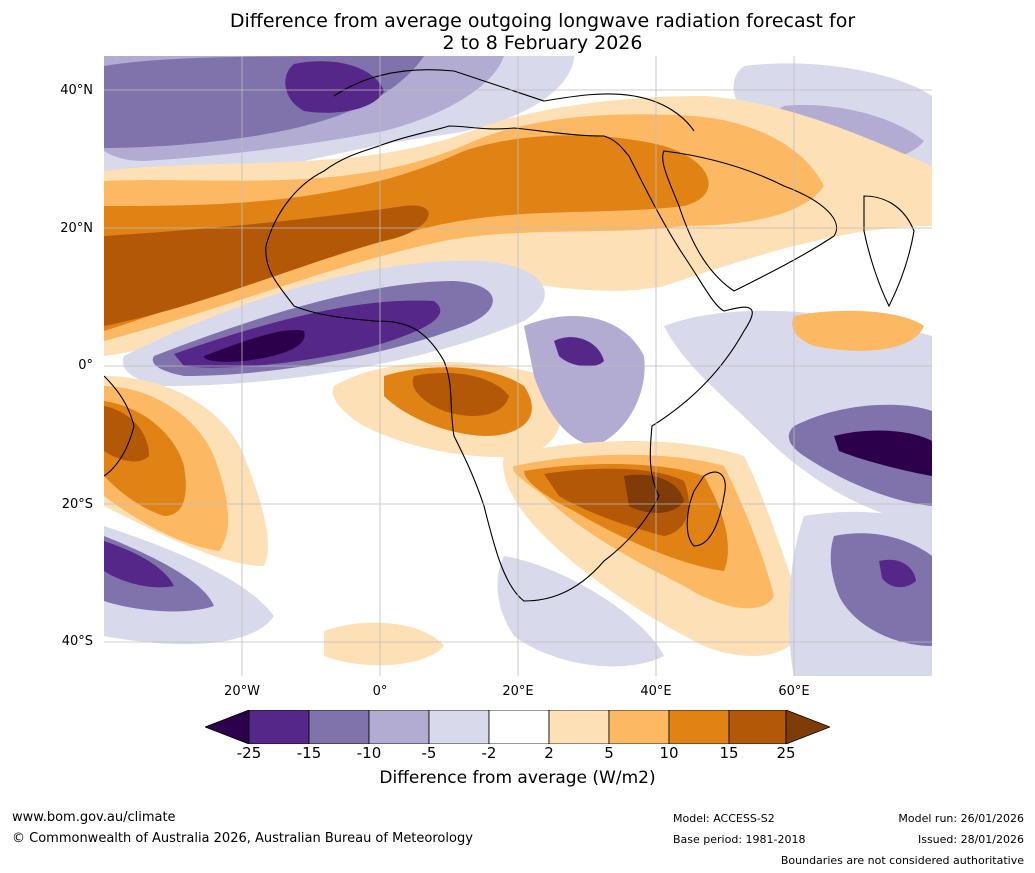  Describe the element at coordinates (242, 691) in the screenshot. I see `lon-label-20w: 20°W` at that location.